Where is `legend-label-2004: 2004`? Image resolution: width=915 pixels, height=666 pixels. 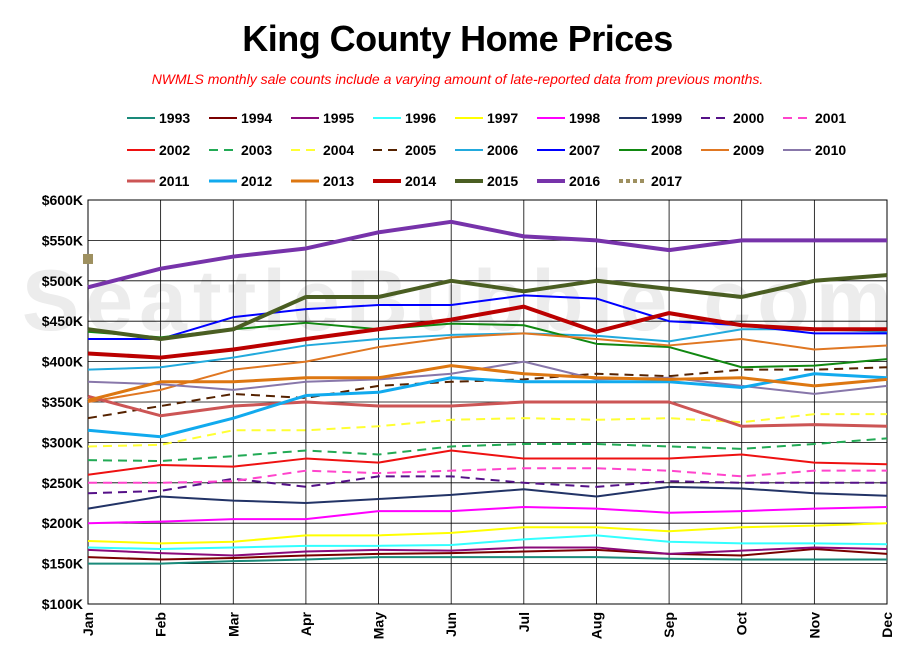
legend-label-2004: 2004 is located at coordinates (338, 150).